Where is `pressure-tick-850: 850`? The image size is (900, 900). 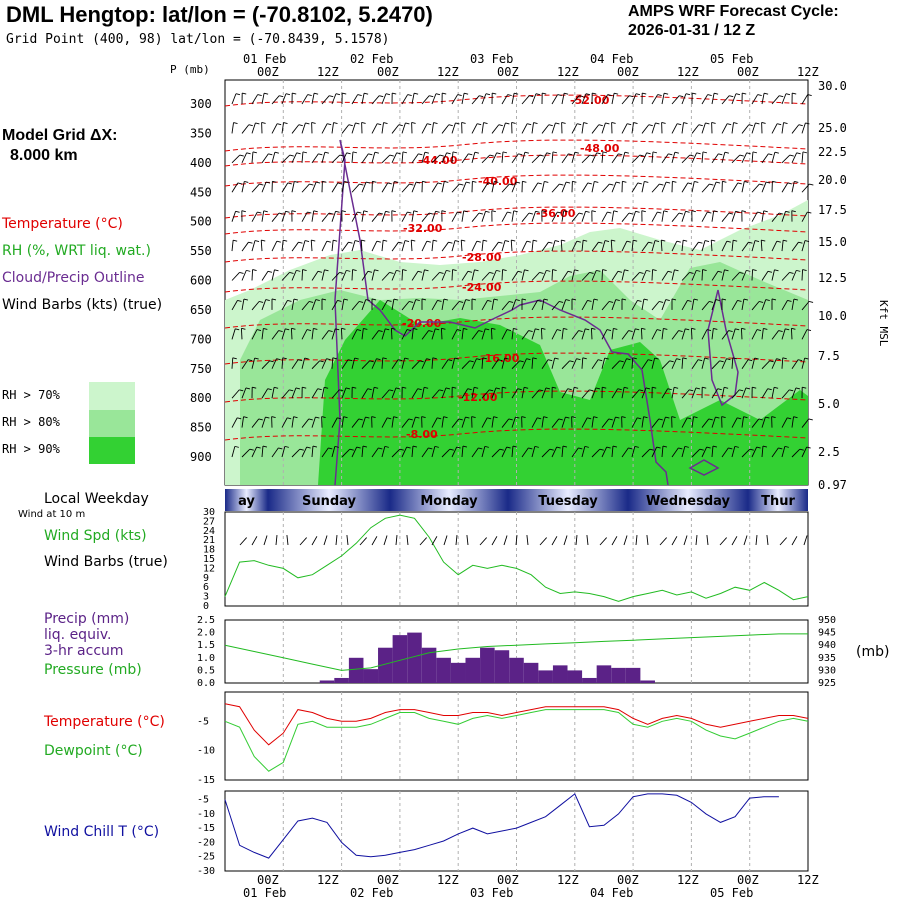
pressure-tick-850: 850 is located at coordinates (201, 428).